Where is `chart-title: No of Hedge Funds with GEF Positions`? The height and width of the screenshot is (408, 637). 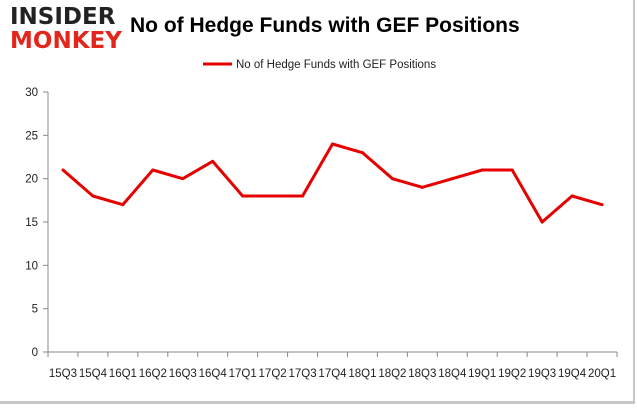 chart-title: No of Hedge Funds with GEF Positions is located at coordinates (325, 25).